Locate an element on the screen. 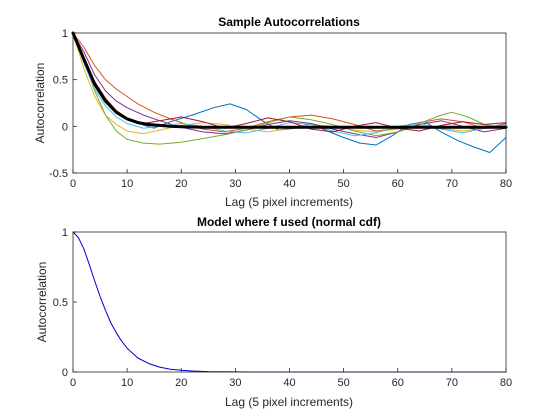 This screenshot has width=560, height=420. plot-title: Sample Autocorrelations is located at coordinates (289, 22).